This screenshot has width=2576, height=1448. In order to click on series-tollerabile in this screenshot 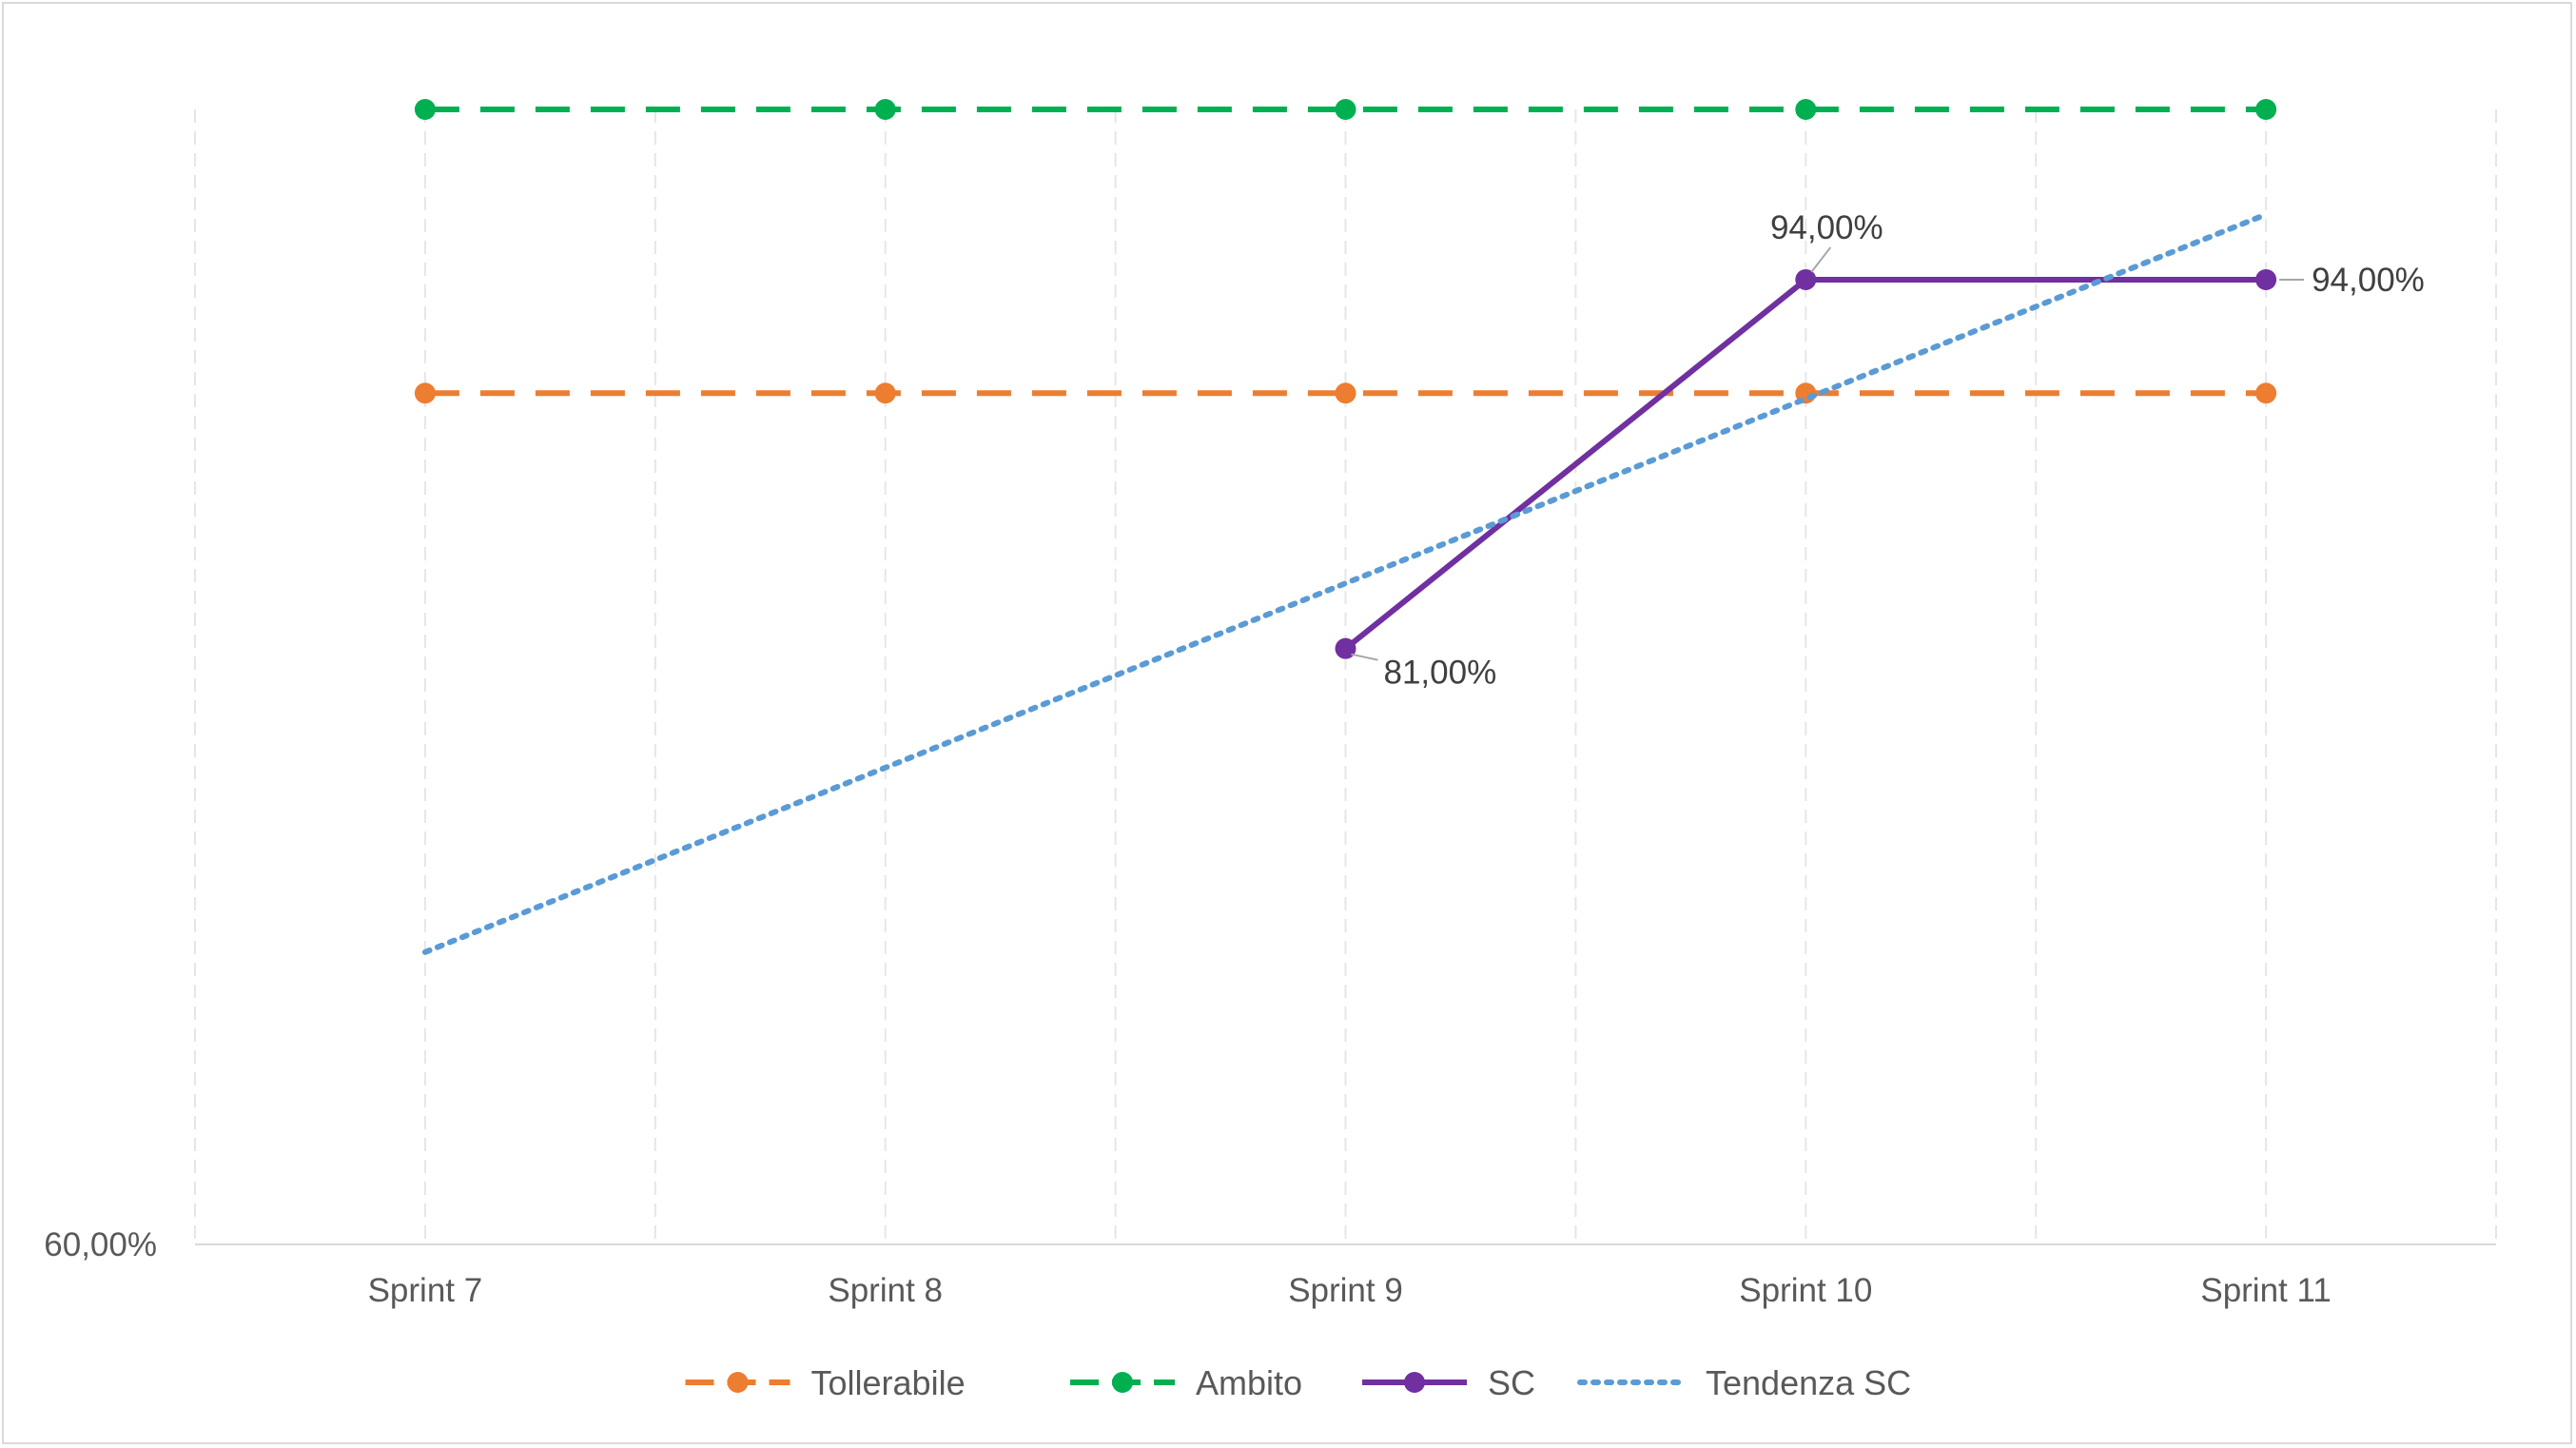, I will do `click(1346, 393)`.